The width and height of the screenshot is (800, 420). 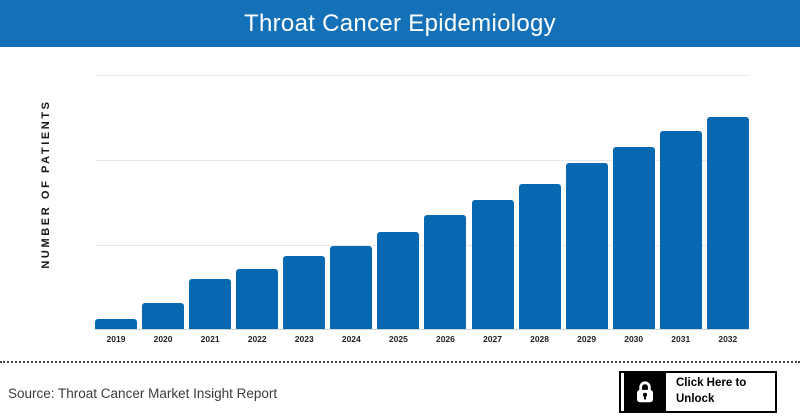 What do you see at coordinates (587, 339) in the screenshot?
I see `x-tick-label: 2029` at bounding box center [587, 339].